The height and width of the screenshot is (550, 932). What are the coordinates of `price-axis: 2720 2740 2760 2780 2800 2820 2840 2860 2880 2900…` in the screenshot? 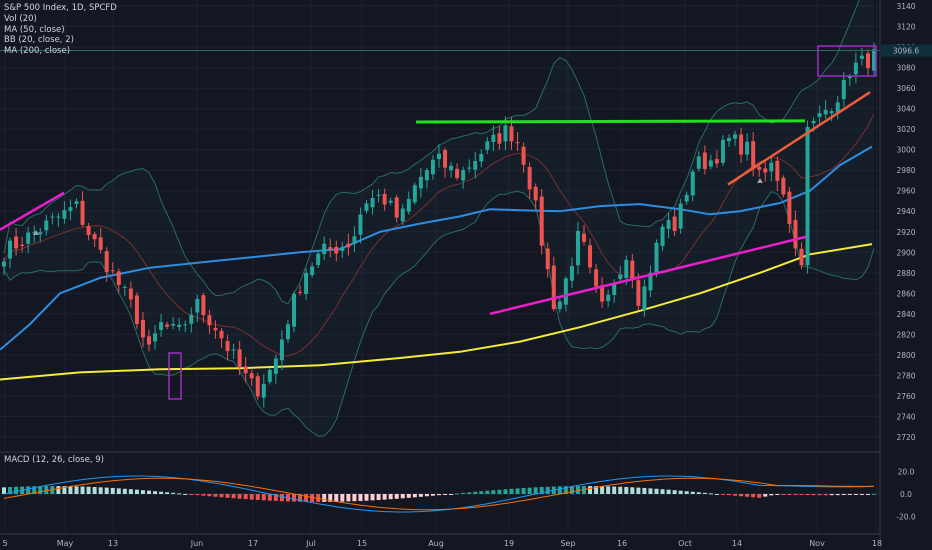 It's located at (905, 275).